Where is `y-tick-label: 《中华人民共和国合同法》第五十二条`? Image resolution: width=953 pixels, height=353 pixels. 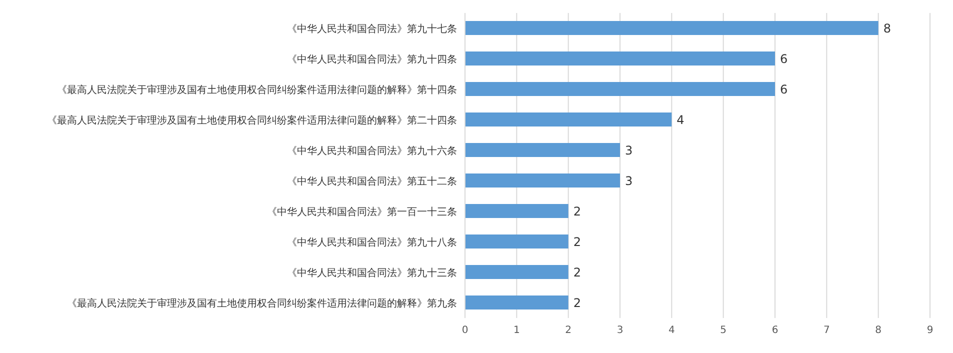 y-tick-label: 《中华人民共和国合同法》第五十二条 is located at coordinates (372, 181).